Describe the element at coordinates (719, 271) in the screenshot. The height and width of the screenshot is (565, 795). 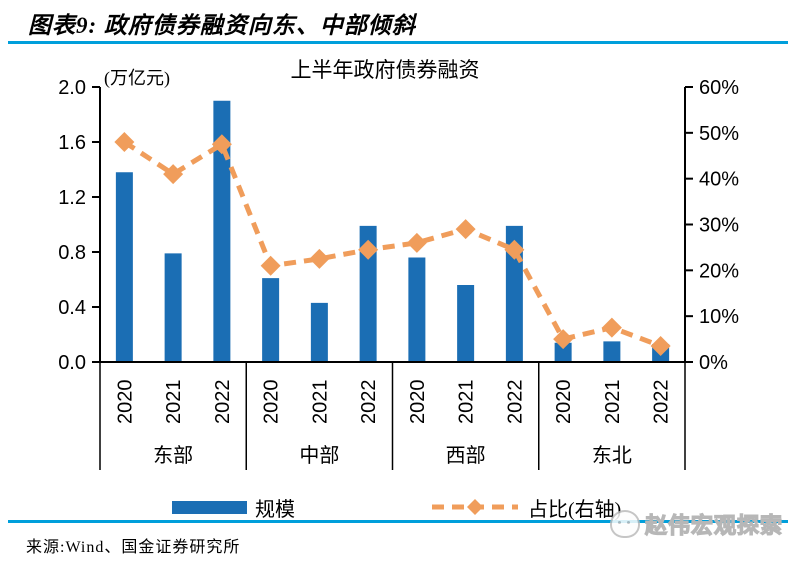
I see `right-axis-tick-label: 20%` at that location.